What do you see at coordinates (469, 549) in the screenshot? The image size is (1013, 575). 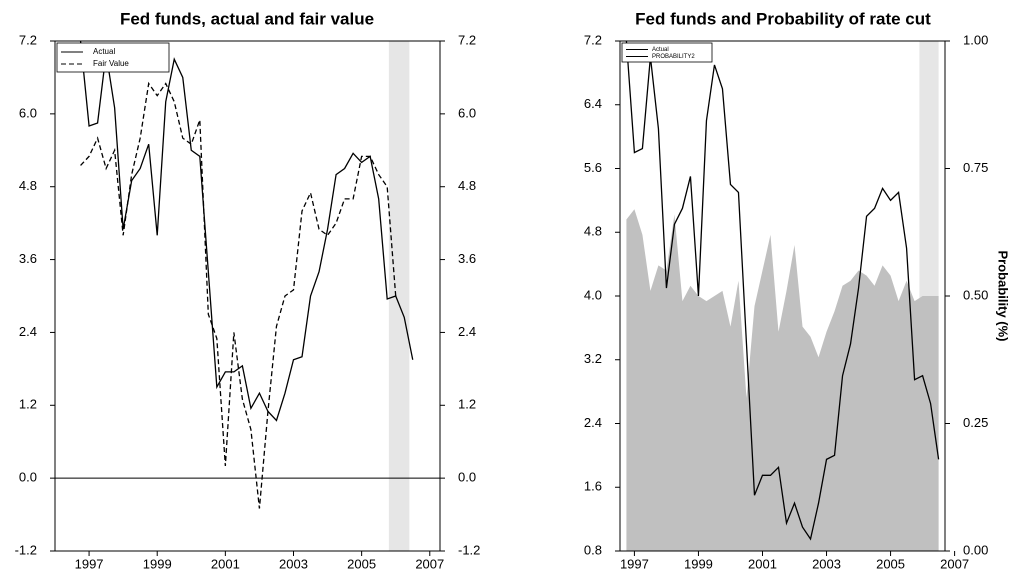 I see `y2-tick-label: -1.2` at bounding box center [469, 549].